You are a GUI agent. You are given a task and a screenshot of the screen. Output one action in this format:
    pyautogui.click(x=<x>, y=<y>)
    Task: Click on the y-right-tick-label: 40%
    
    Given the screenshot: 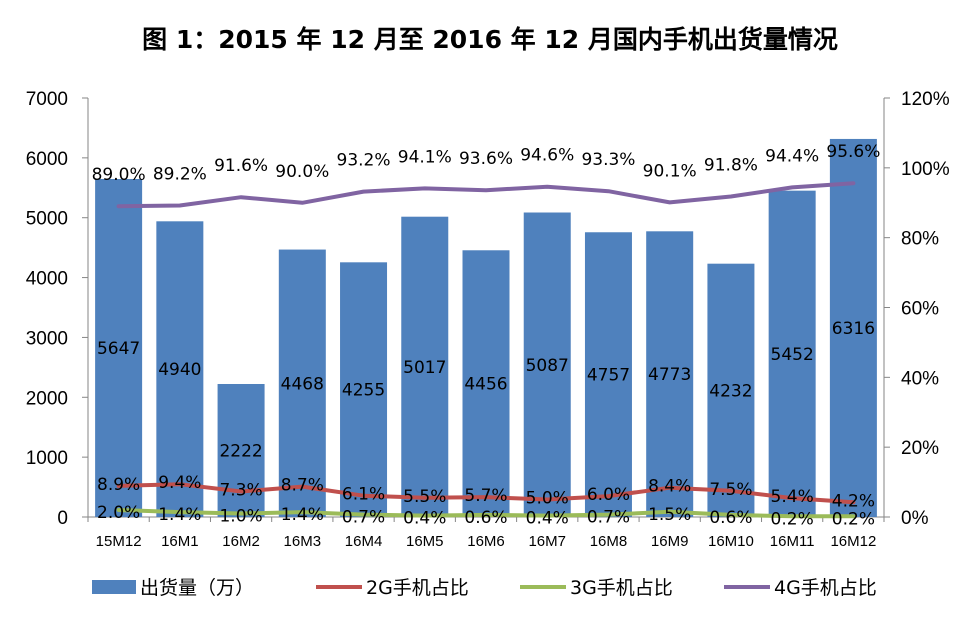 What is the action you would take?
    pyautogui.click(x=920, y=378)
    